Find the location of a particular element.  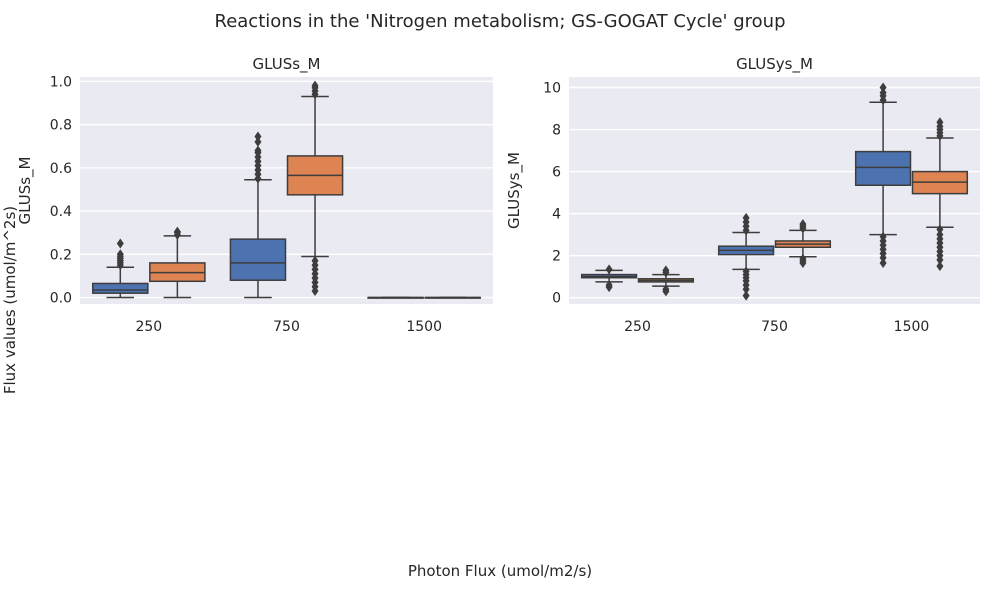

y-tick-label: 0 is located at coordinates (556, 299).